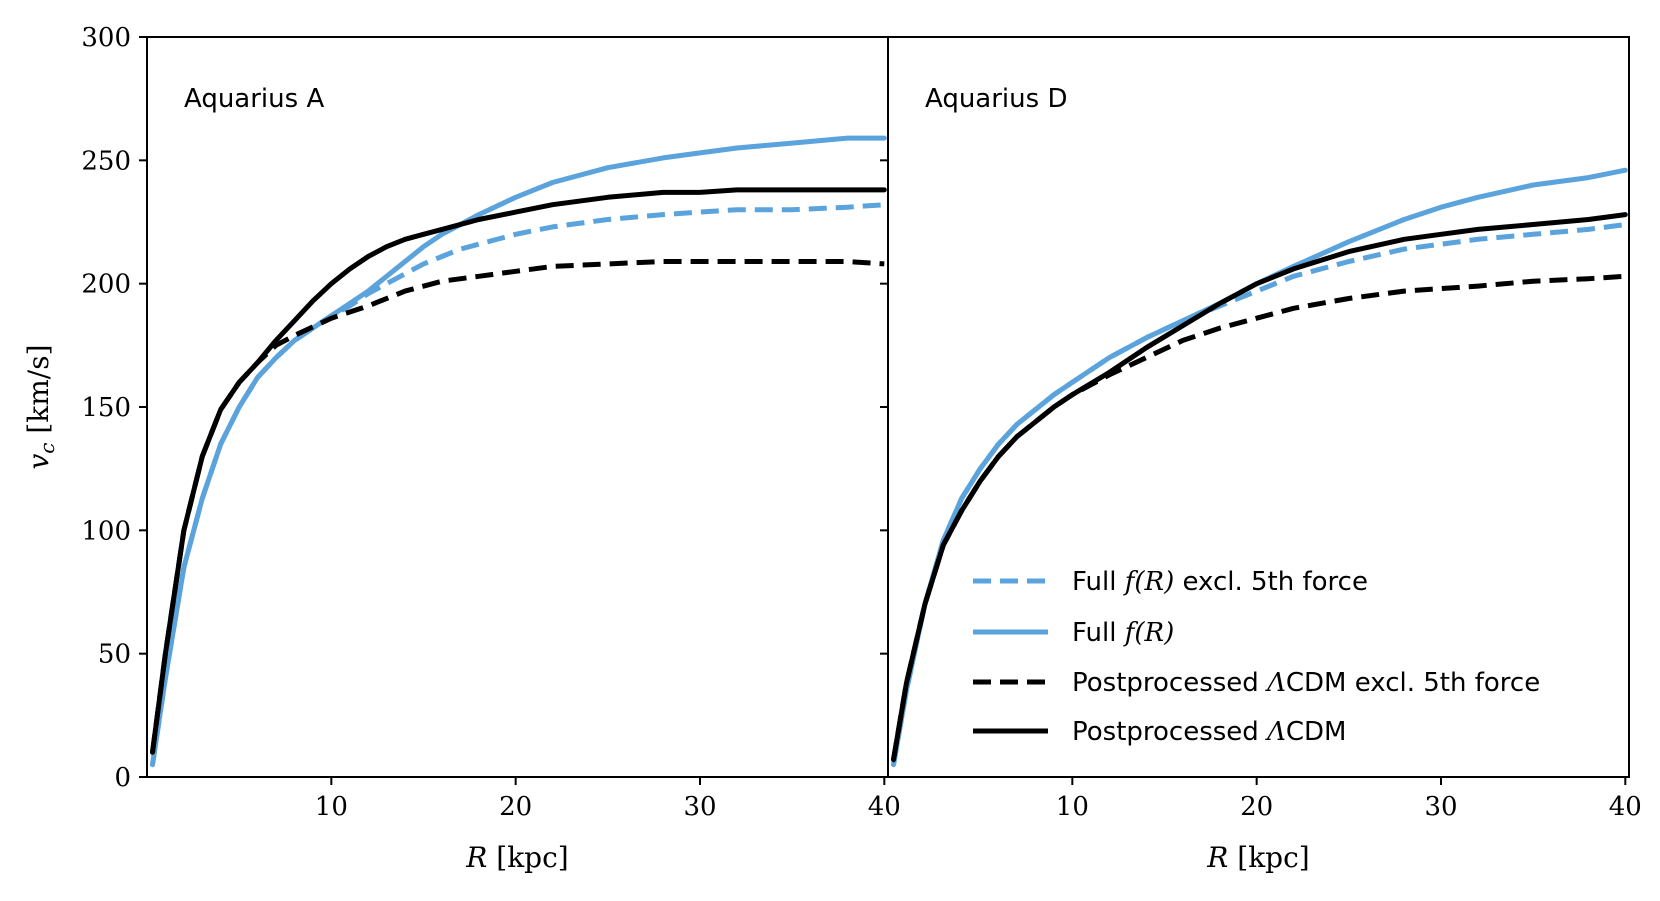  What do you see at coordinates (1209, 732) in the screenshot?
I see `legend-label: Postprocessed ΛCDM` at bounding box center [1209, 732].